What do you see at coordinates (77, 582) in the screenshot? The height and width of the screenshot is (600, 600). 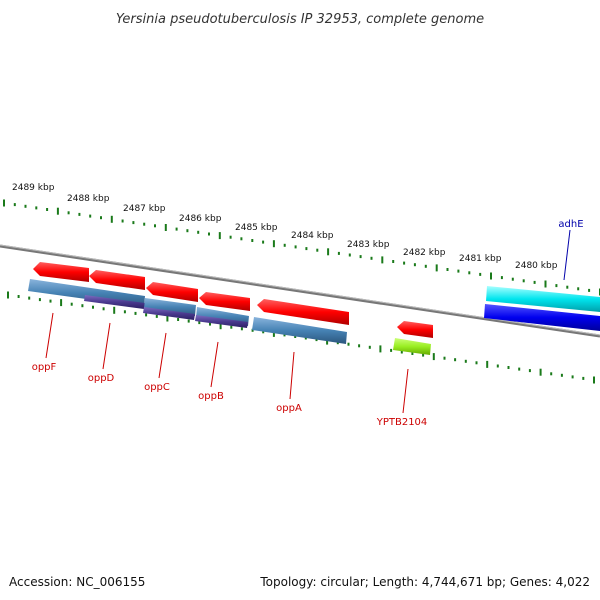 I see `accession-text: Accession: NC_006155` at bounding box center [77, 582].